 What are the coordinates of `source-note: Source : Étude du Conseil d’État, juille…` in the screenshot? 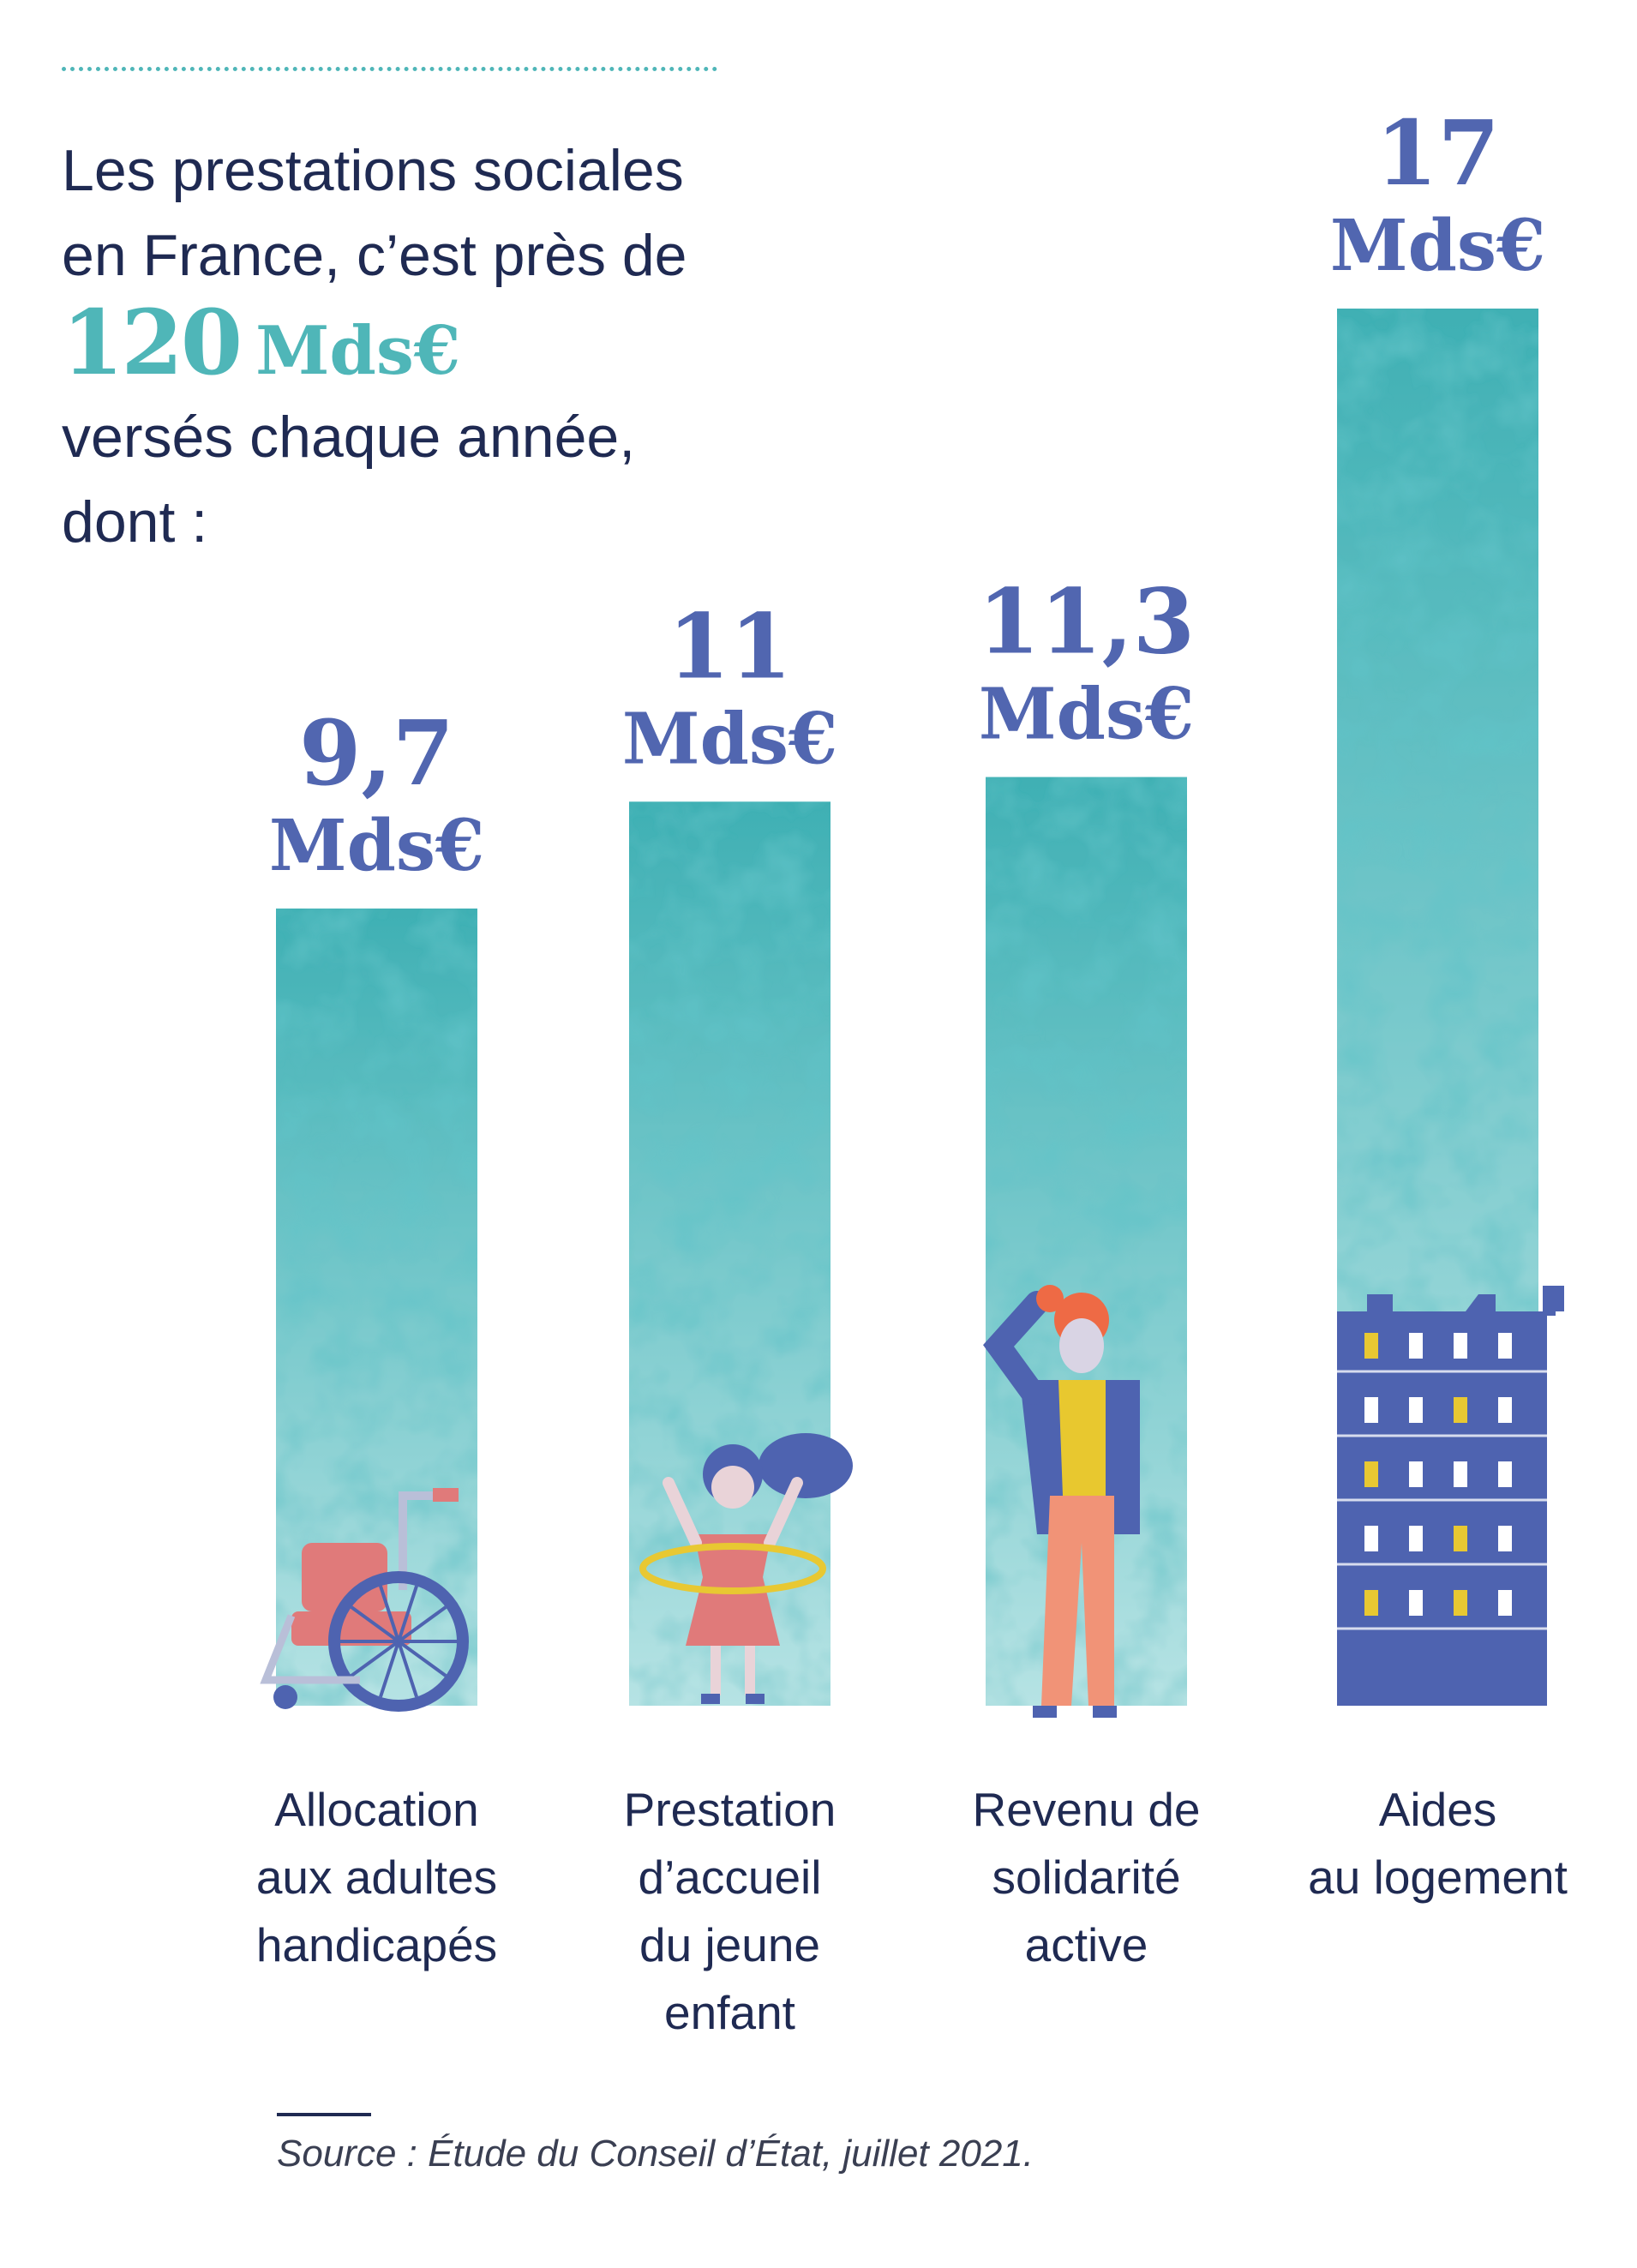 It's located at (655, 2154).